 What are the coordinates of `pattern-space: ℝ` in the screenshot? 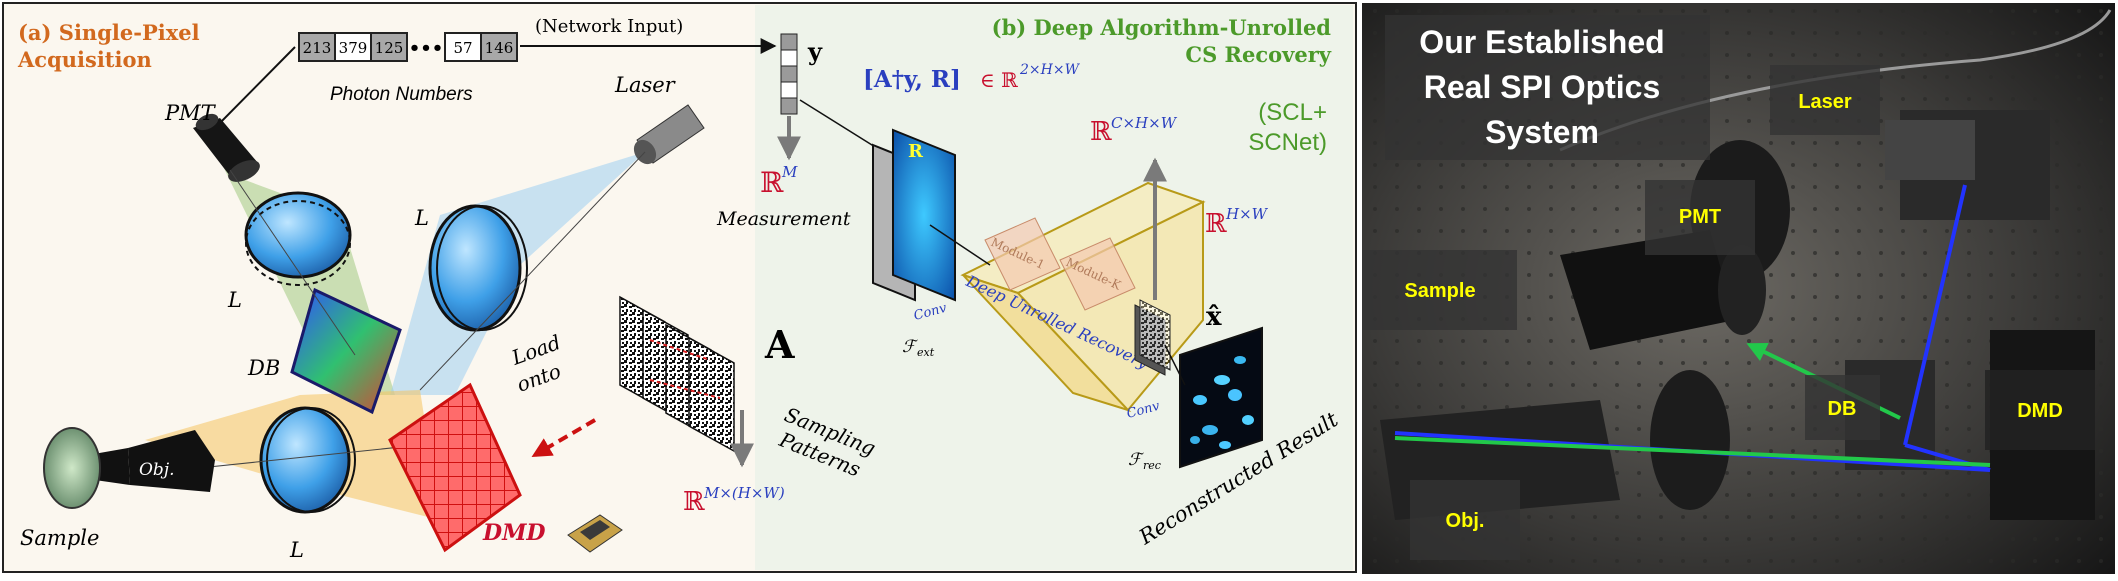 It's located at (694, 502).